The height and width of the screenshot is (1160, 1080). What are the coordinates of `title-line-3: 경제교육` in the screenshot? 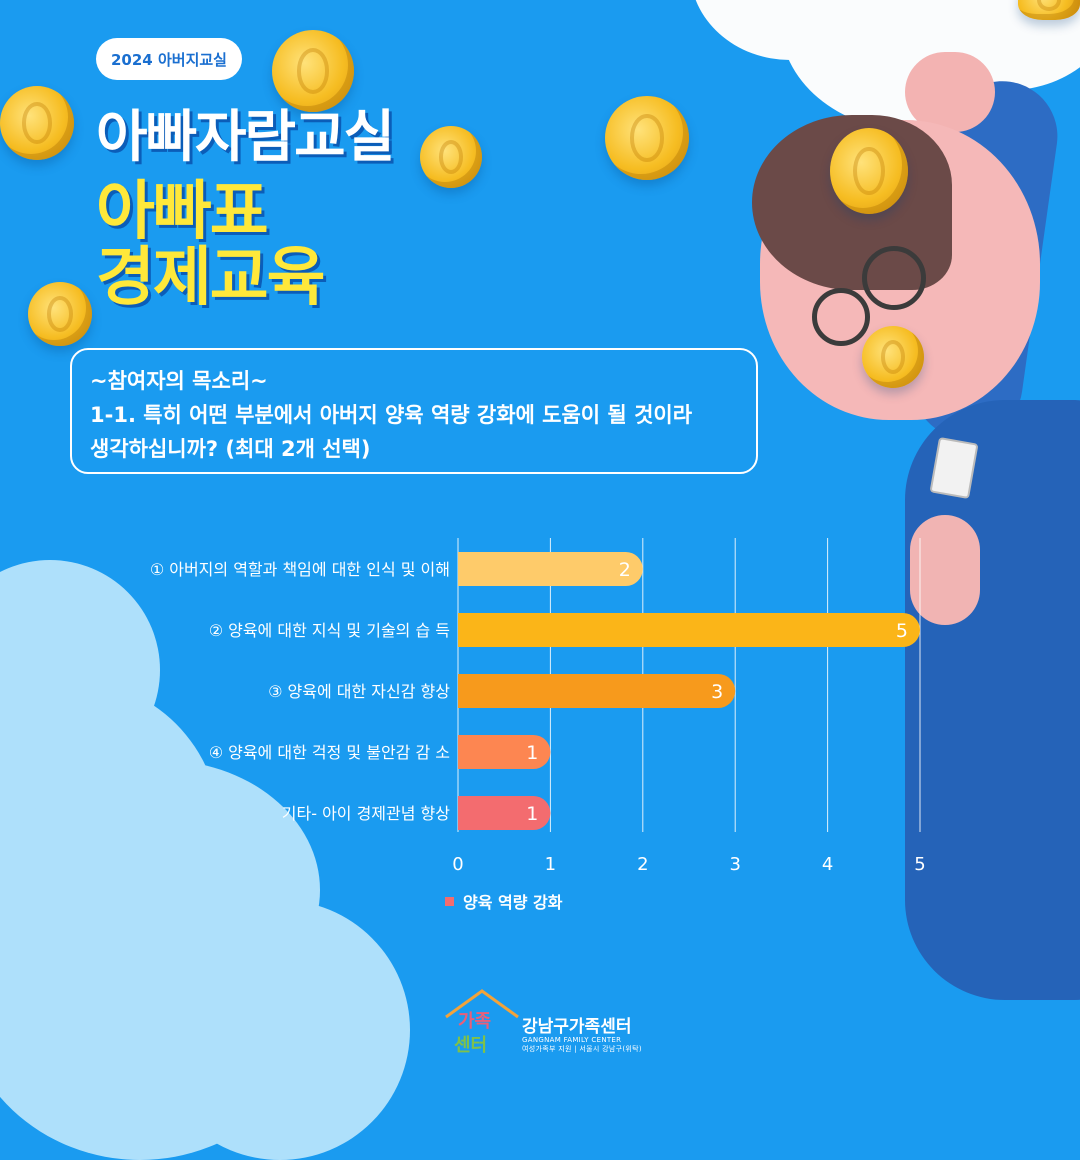 It's located at (211, 278).